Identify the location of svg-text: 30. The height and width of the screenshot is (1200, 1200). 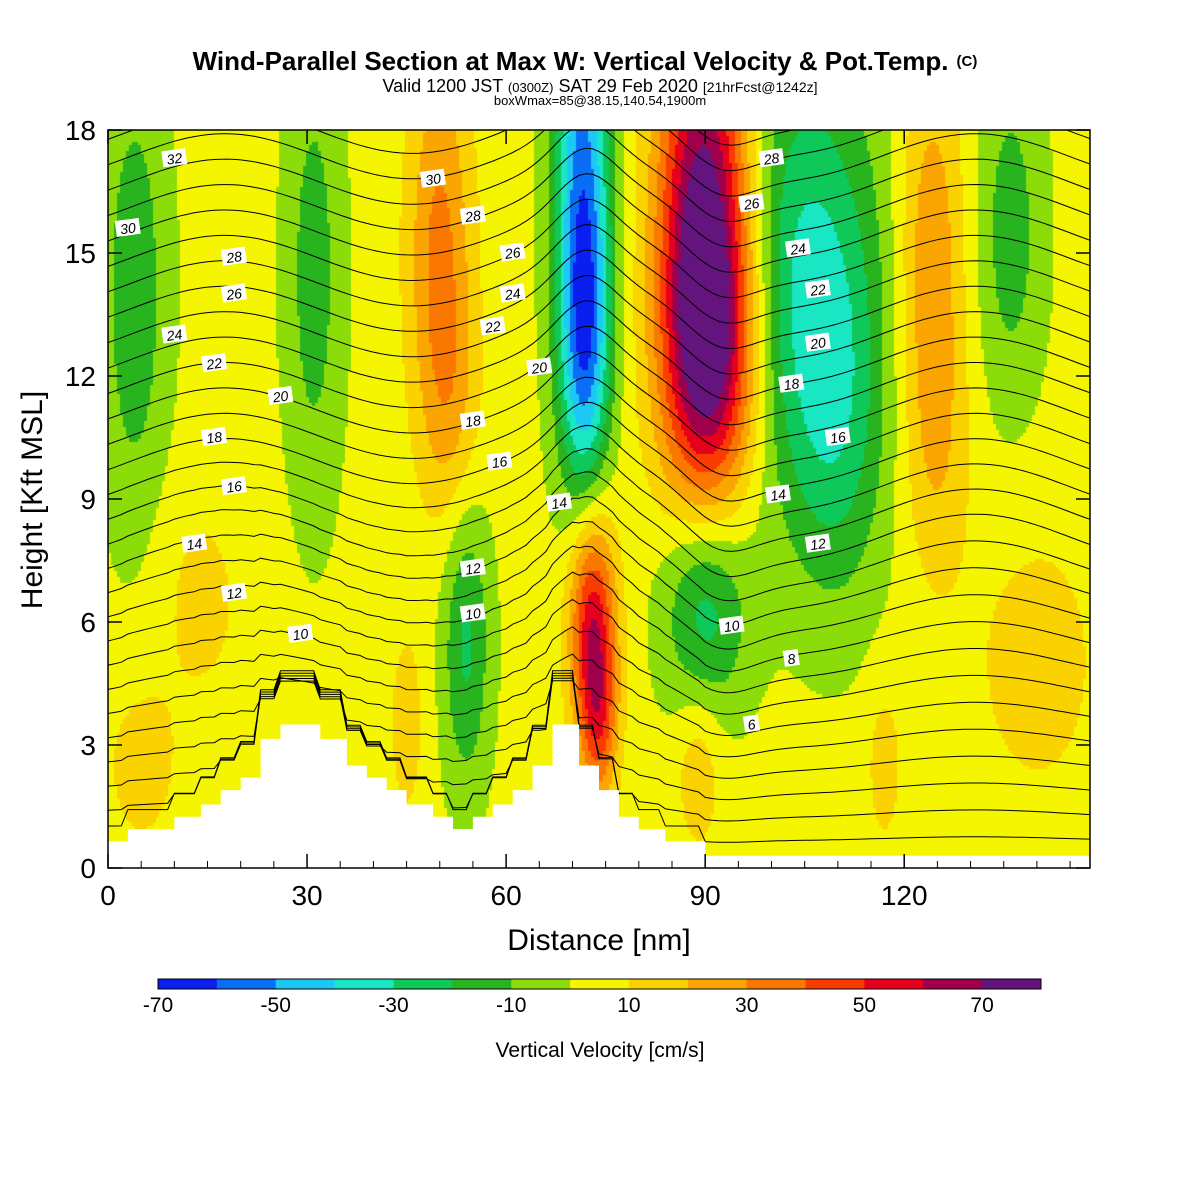
(433, 179).